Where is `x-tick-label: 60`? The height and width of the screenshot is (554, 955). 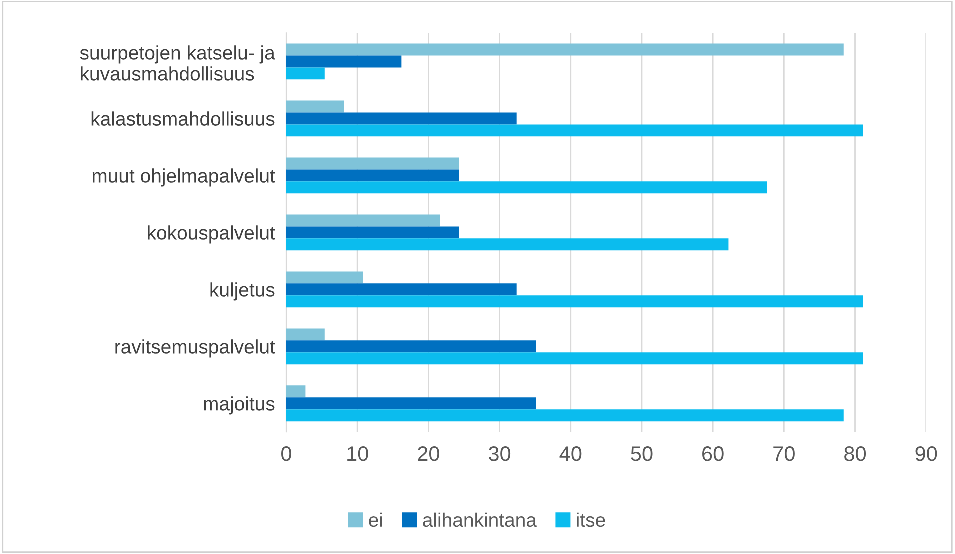 x-tick-label: 60 is located at coordinates (713, 454).